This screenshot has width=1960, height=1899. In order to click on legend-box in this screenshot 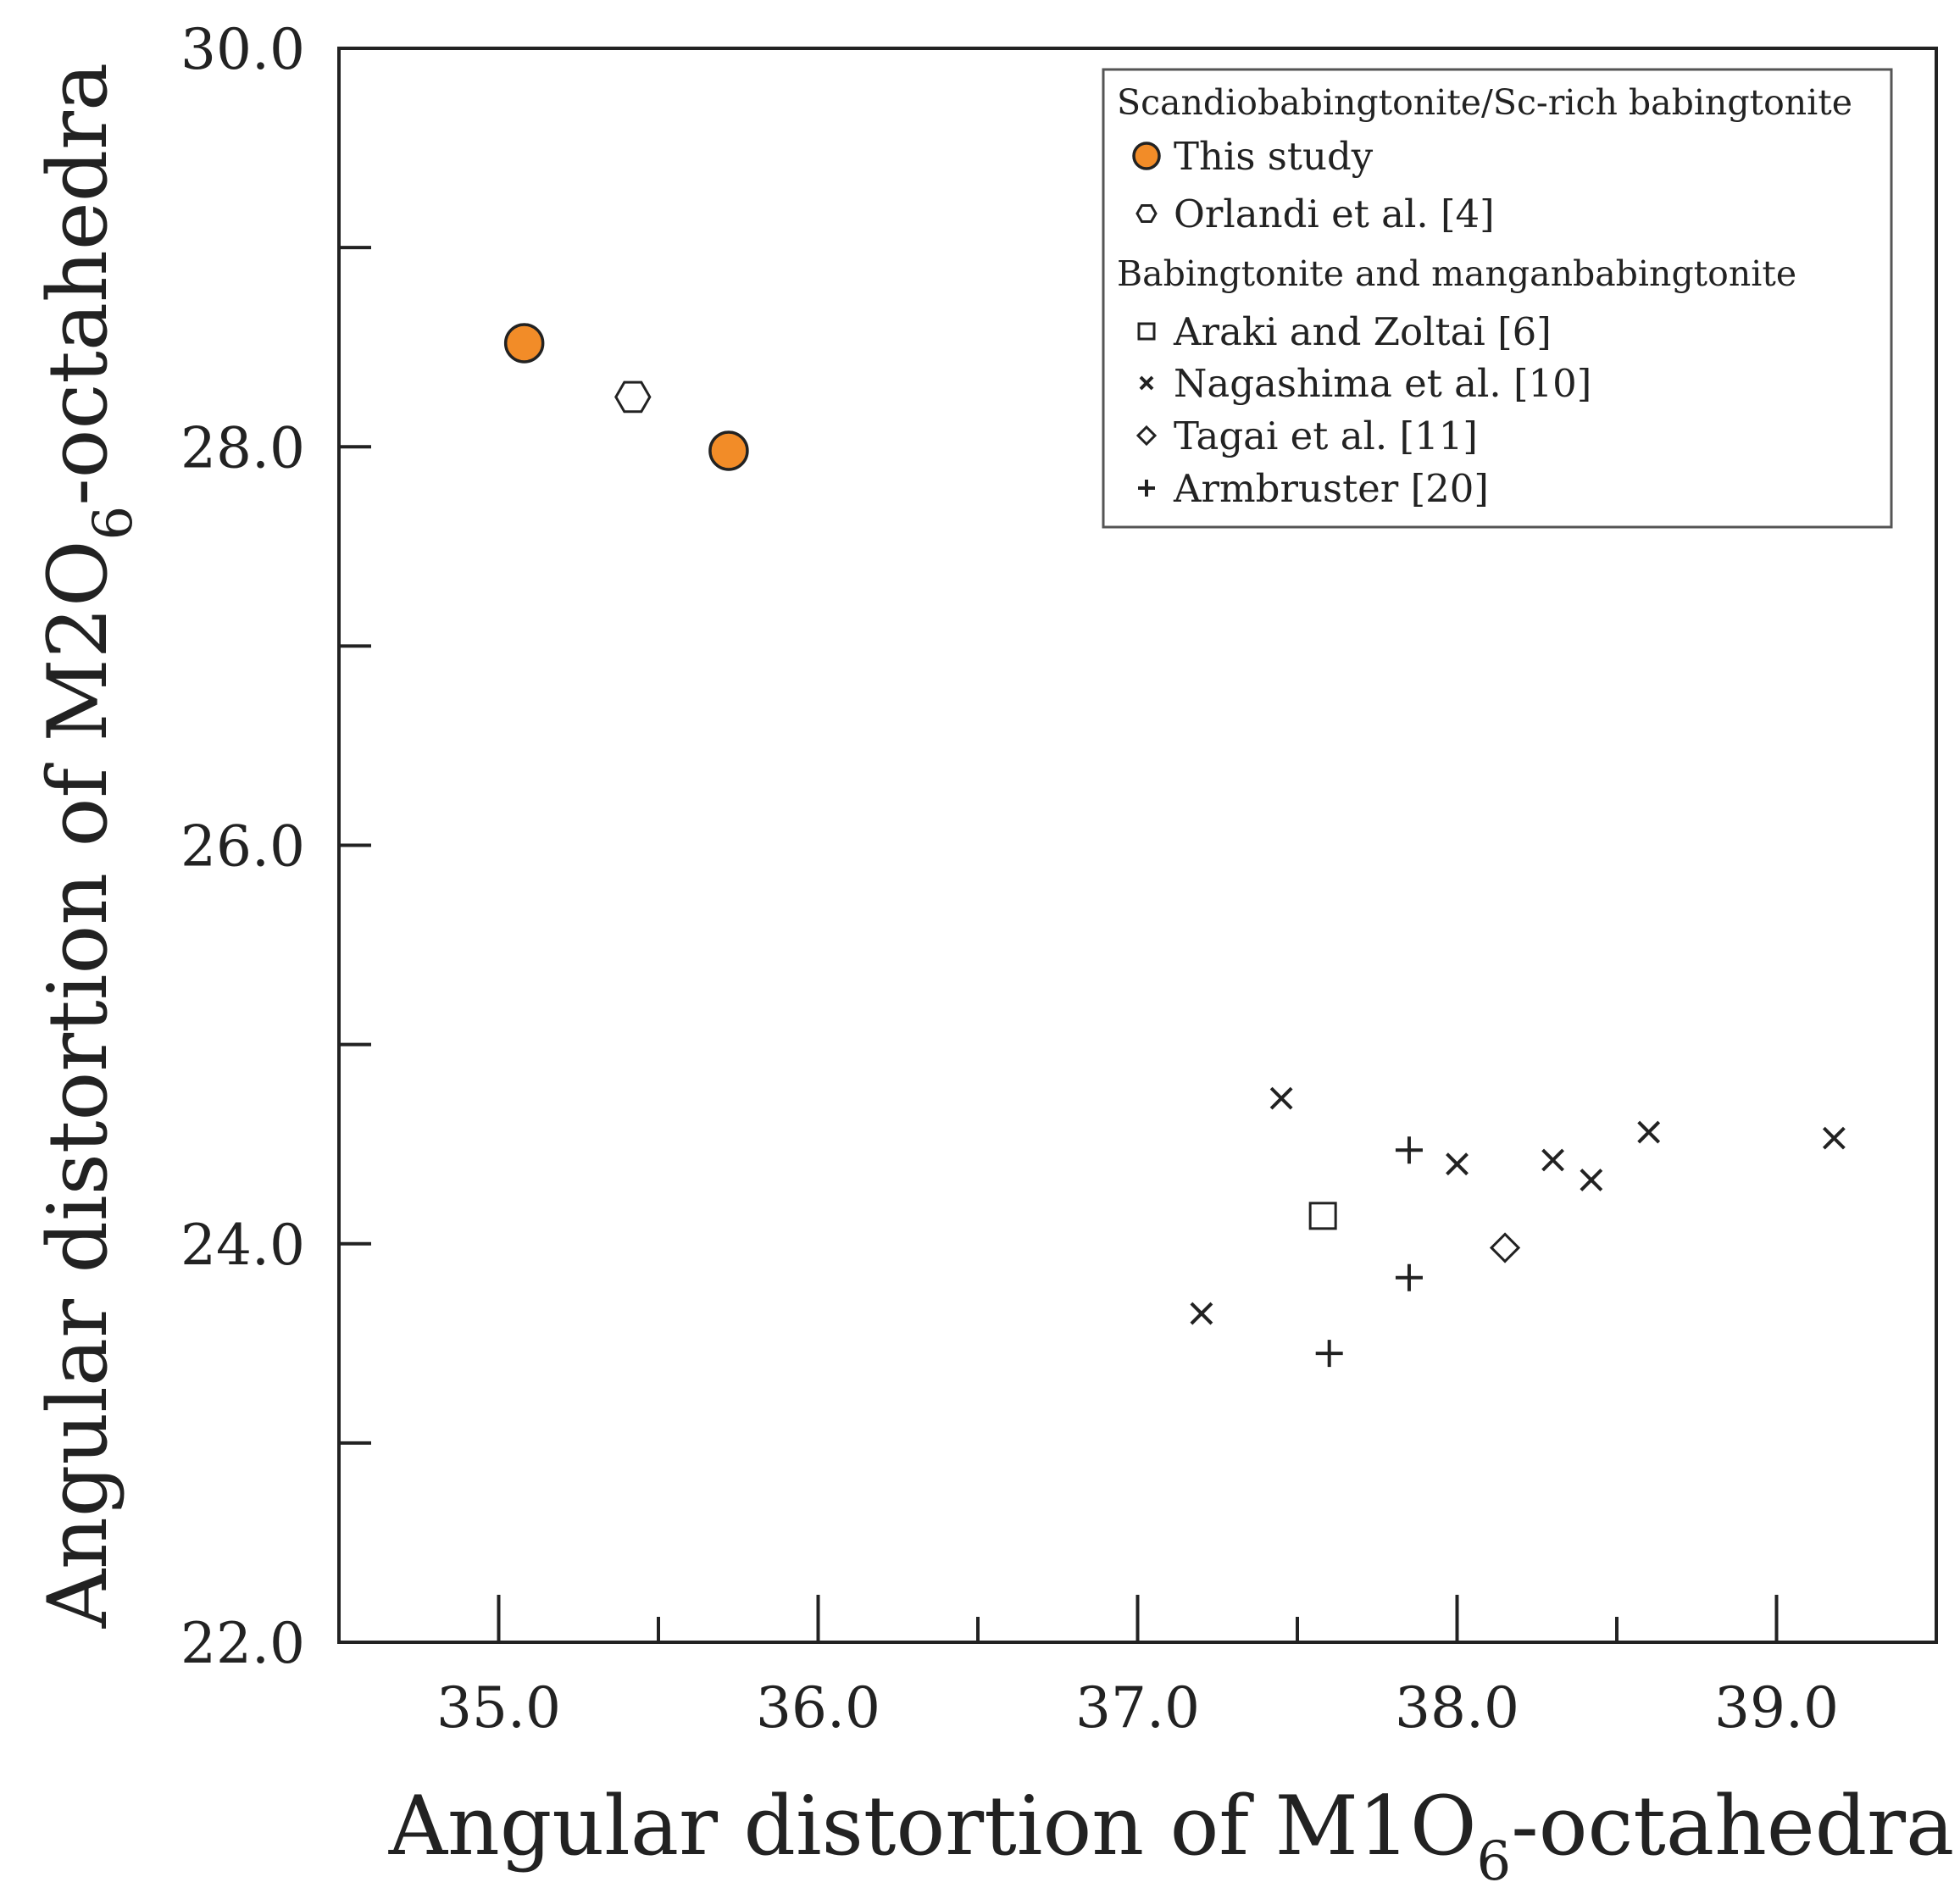, I will do `click(1497, 298)`.